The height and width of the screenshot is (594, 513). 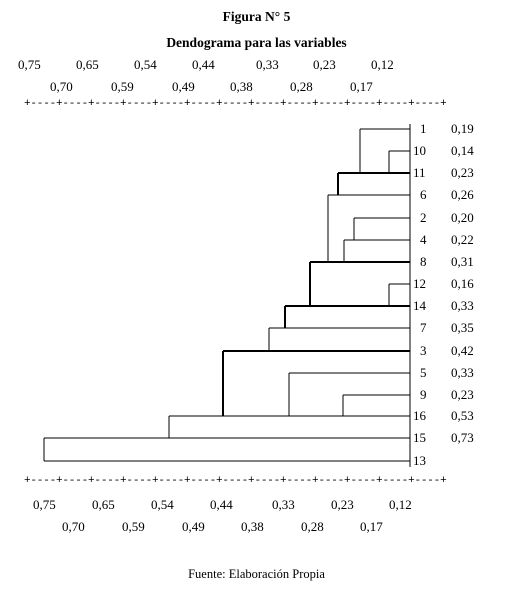 I want to click on top-scale-label: 0,17, so click(x=361, y=86).